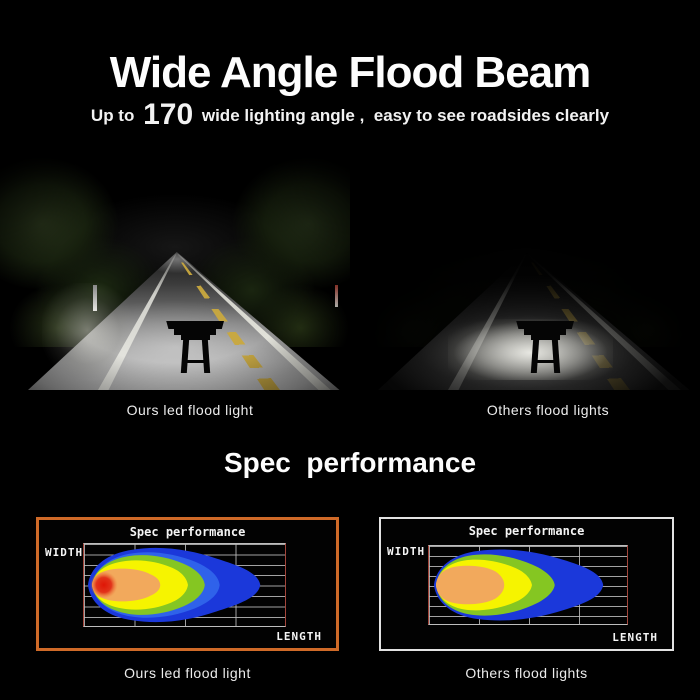  What do you see at coordinates (190, 410) in the screenshot?
I see `caption-ours-photo: Ours led flood light` at bounding box center [190, 410].